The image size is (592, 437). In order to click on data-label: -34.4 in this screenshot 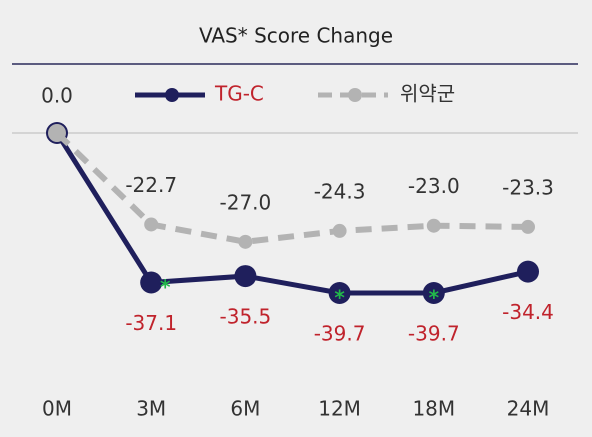, I will do `click(528, 312)`.